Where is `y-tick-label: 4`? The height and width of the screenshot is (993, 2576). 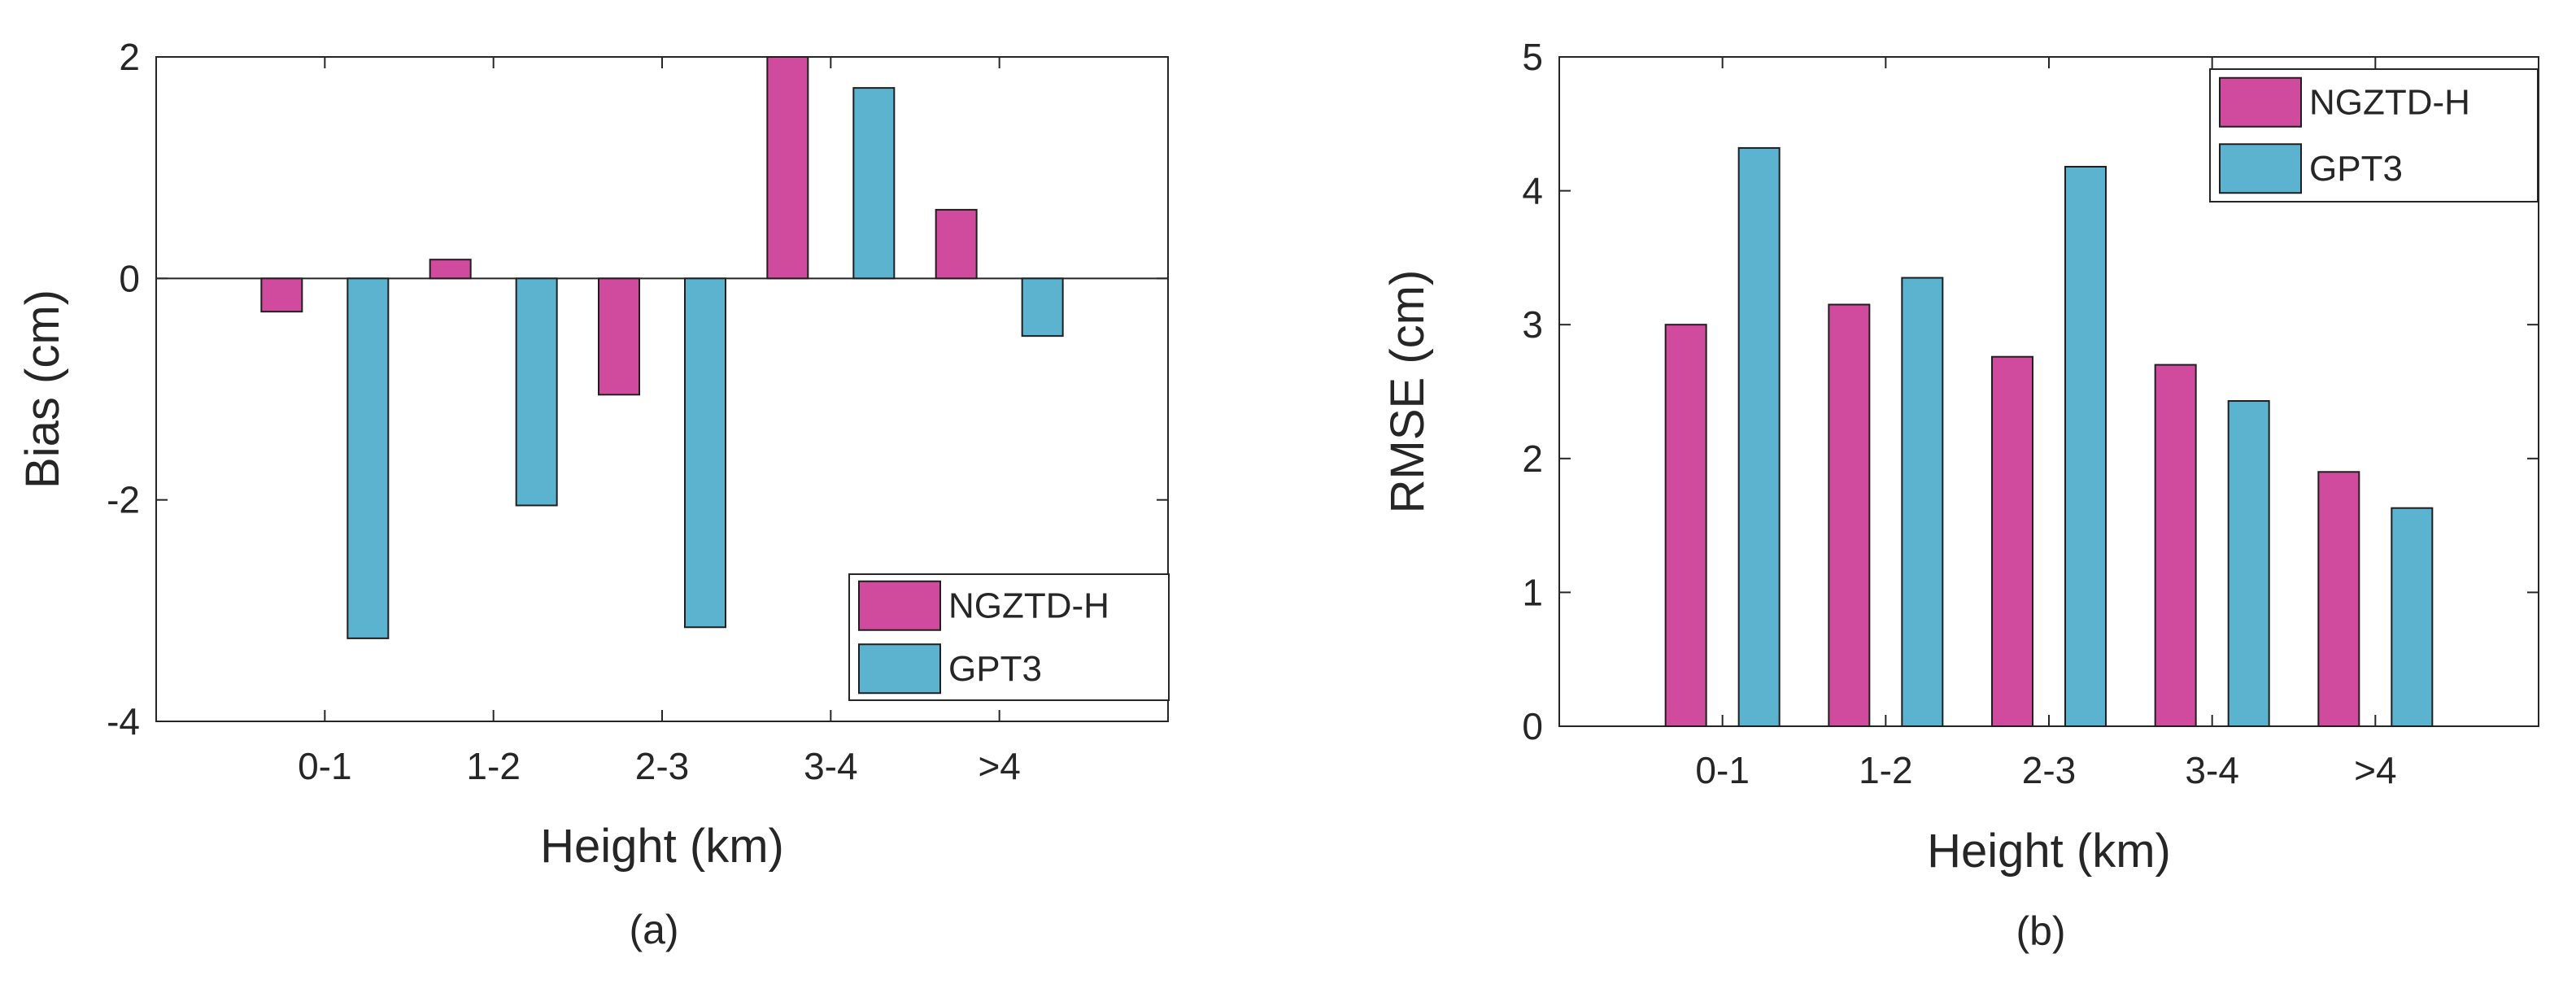 y-tick-label: 4 is located at coordinates (1532, 191).